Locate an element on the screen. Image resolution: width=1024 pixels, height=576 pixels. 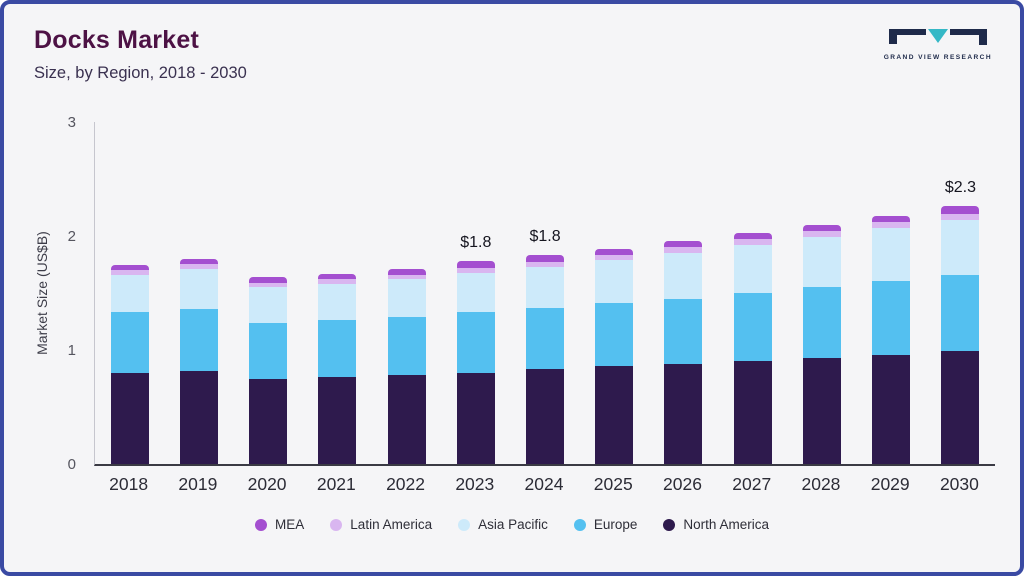
y-tick-label: 3 is located at coordinates (71, 122).